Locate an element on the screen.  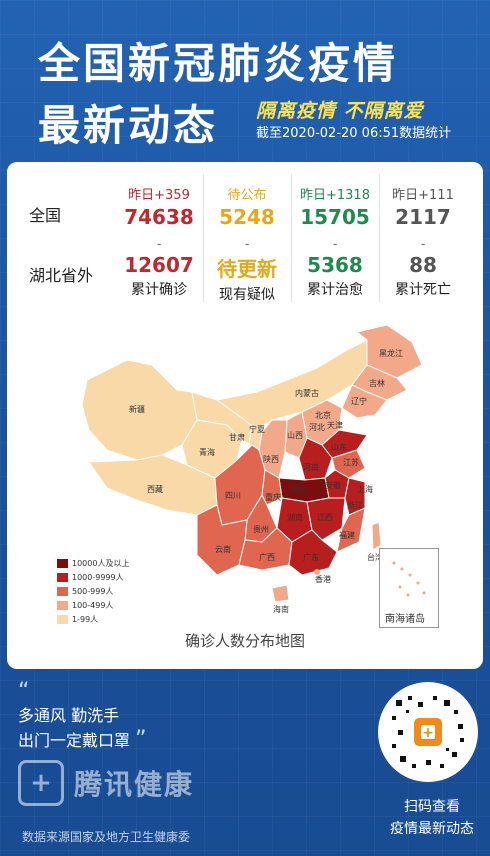
label-shaanxi: 陕西 is located at coordinates (271, 459).